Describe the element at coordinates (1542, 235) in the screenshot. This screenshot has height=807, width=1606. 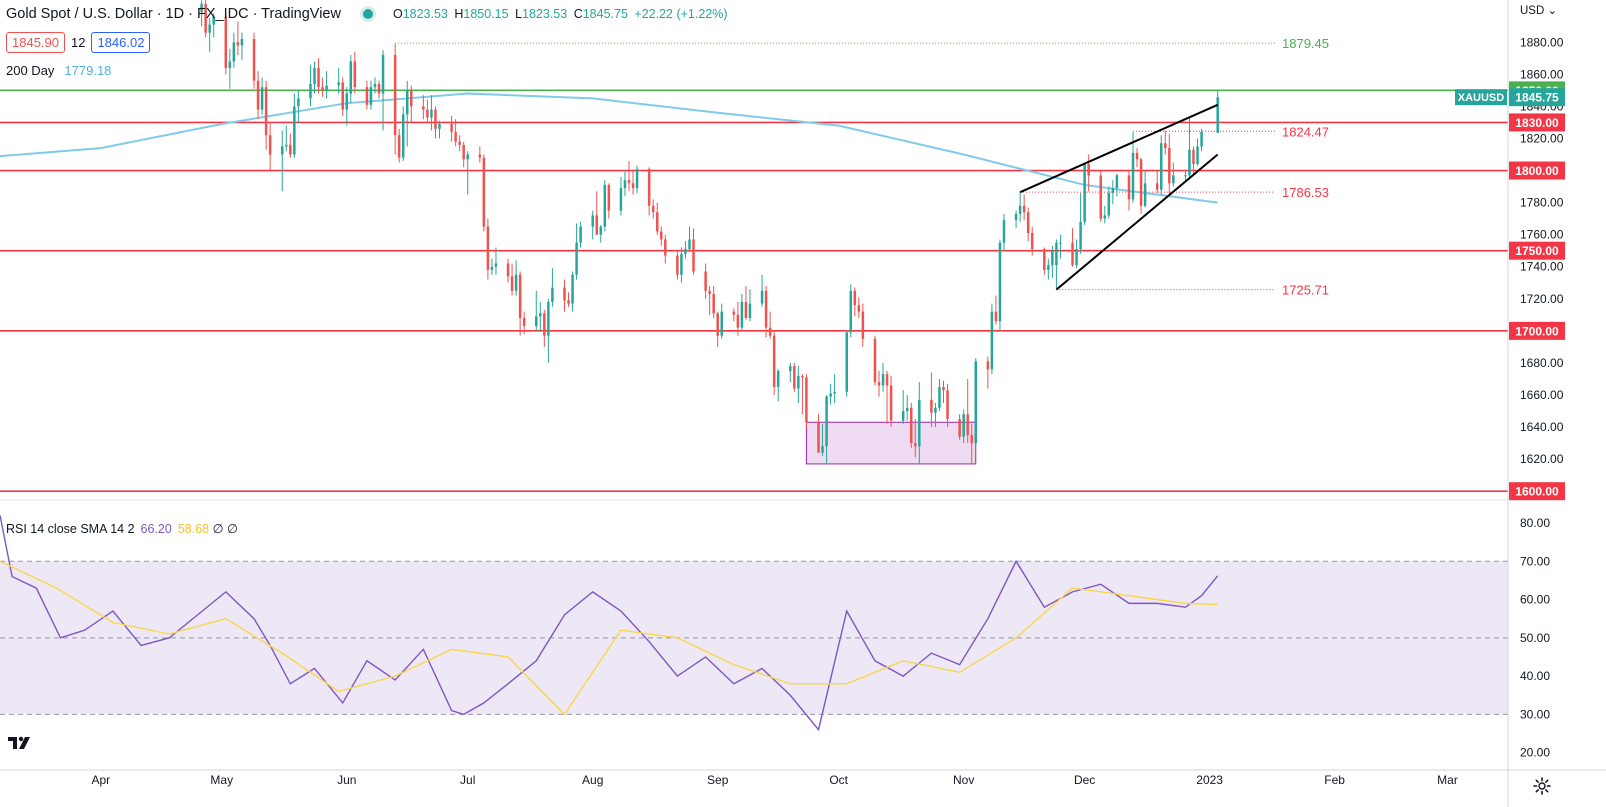
I see `price-tick-label: 1760.00` at that location.